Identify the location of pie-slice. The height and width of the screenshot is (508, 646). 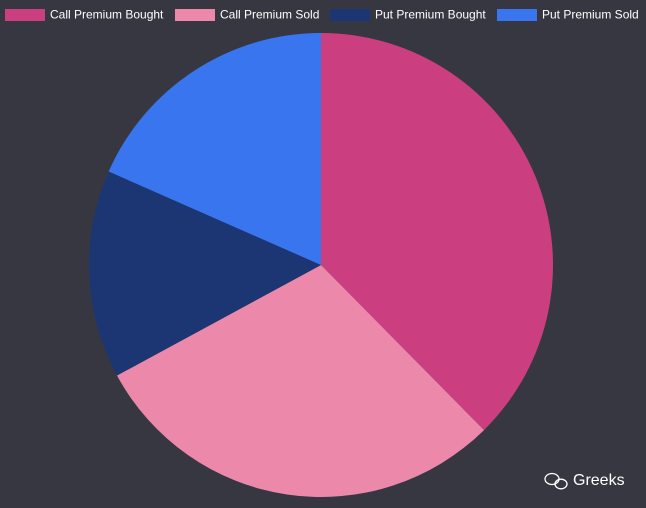
(205, 273).